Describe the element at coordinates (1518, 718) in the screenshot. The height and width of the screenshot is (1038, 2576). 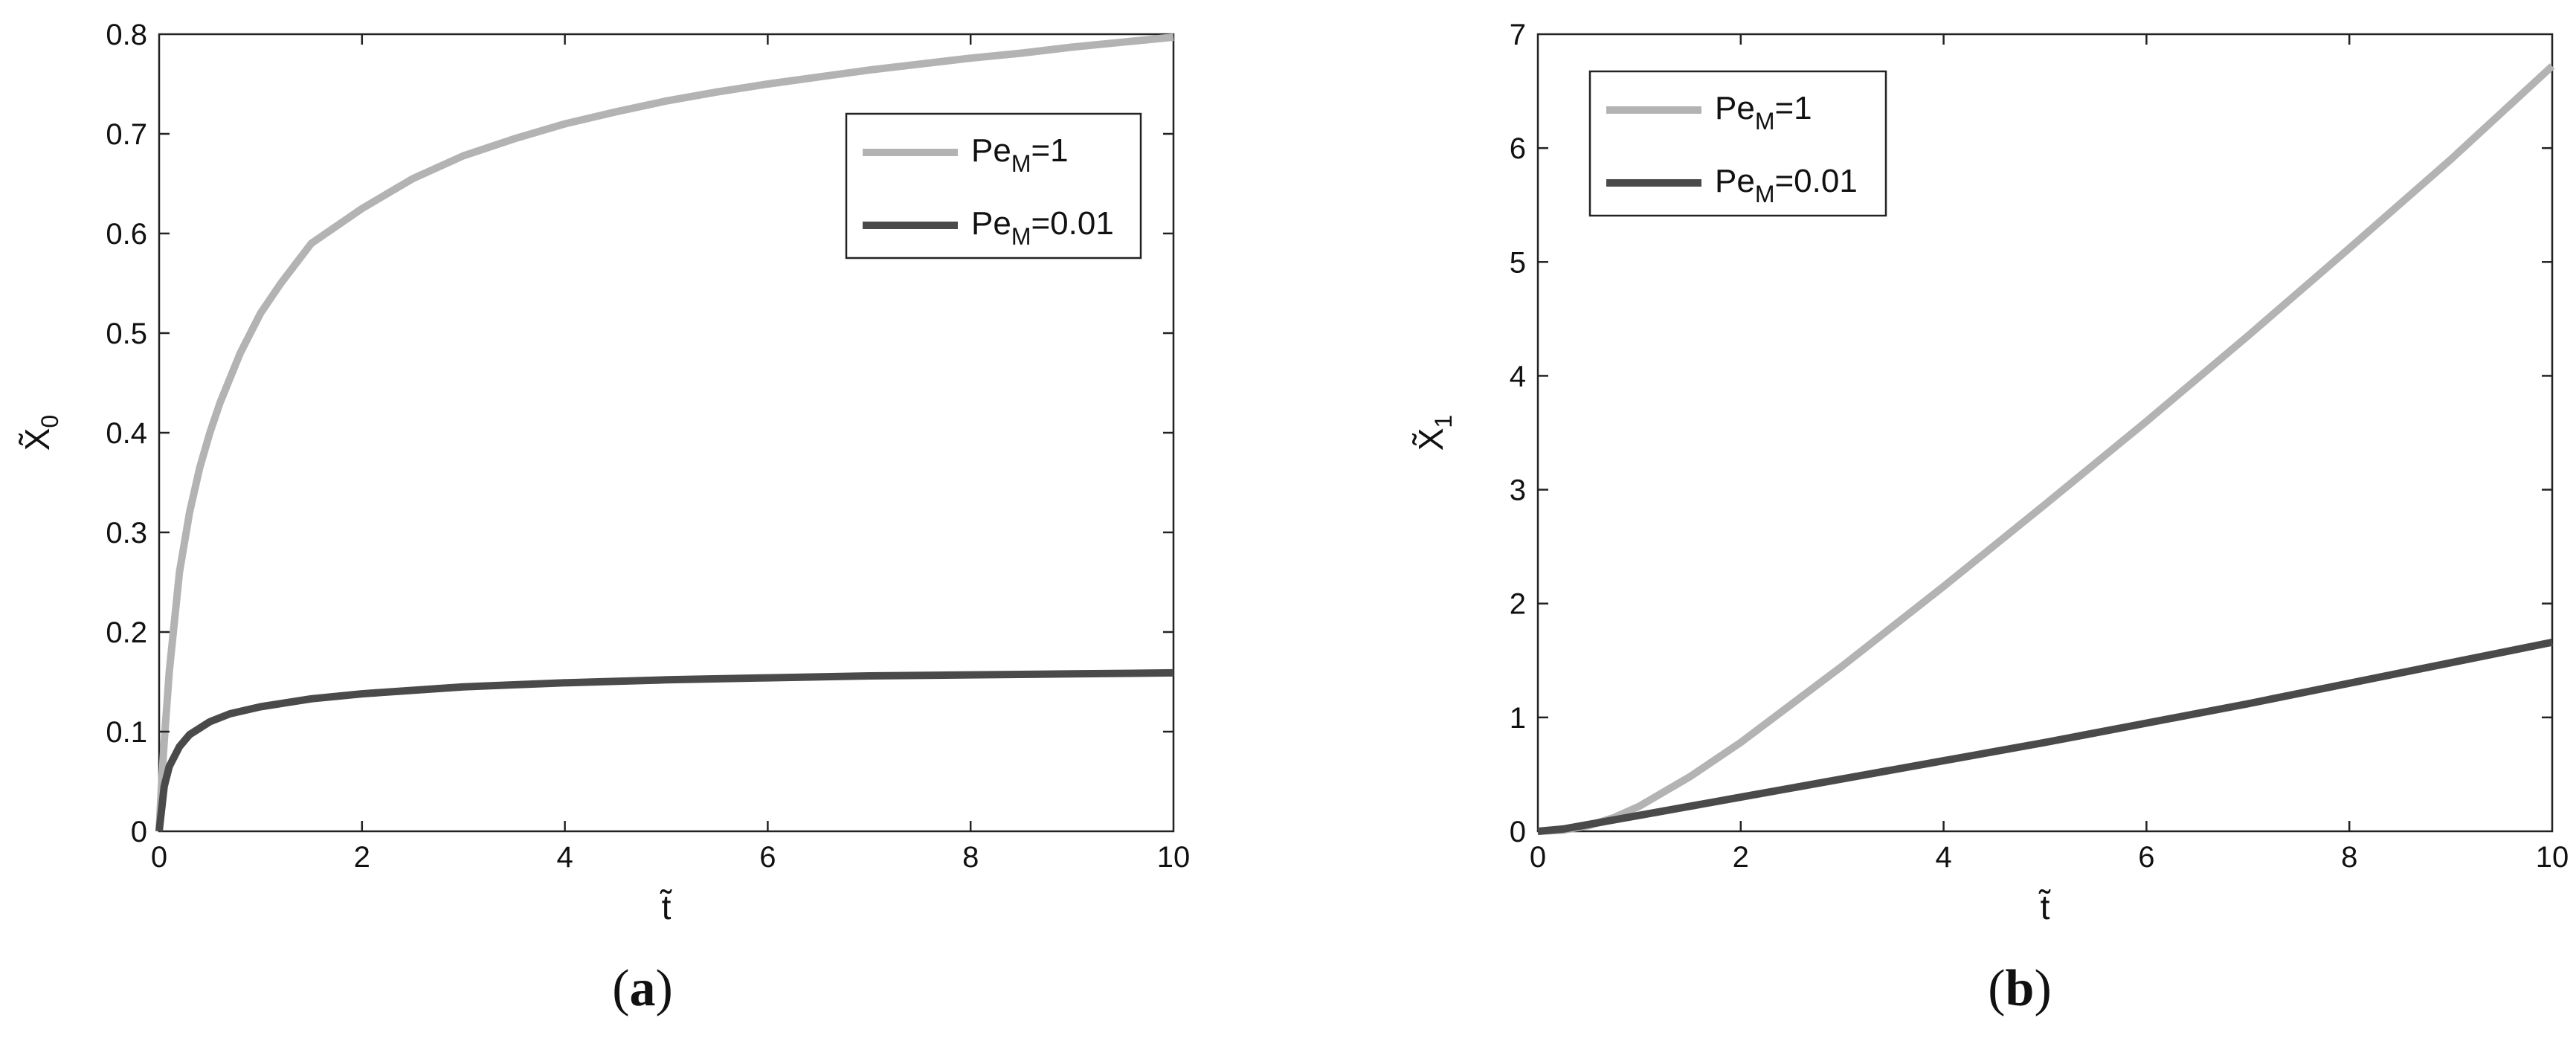
I see `y-tick-label: 1` at that location.